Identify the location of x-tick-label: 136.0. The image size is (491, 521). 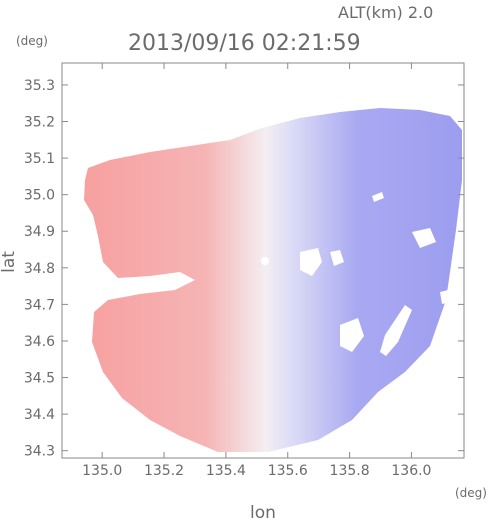
(411, 471).